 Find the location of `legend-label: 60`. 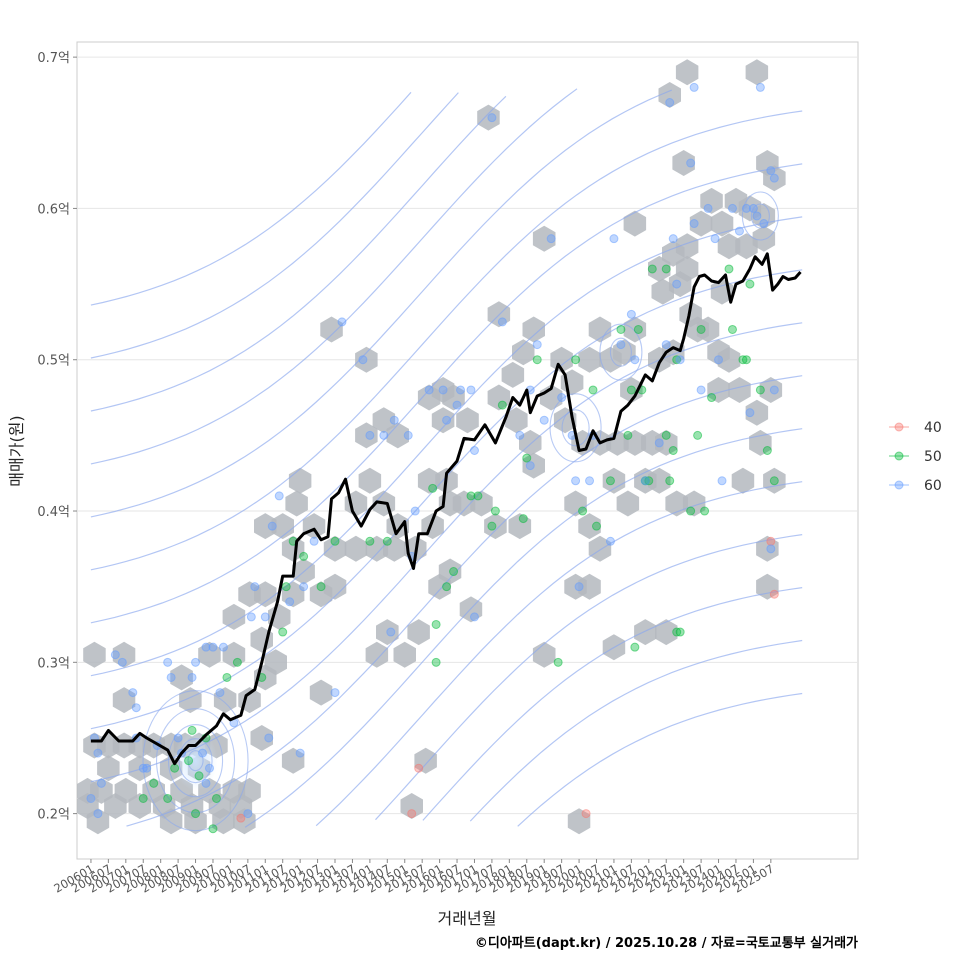

legend-label: 60 is located at coordinates (933, 486).